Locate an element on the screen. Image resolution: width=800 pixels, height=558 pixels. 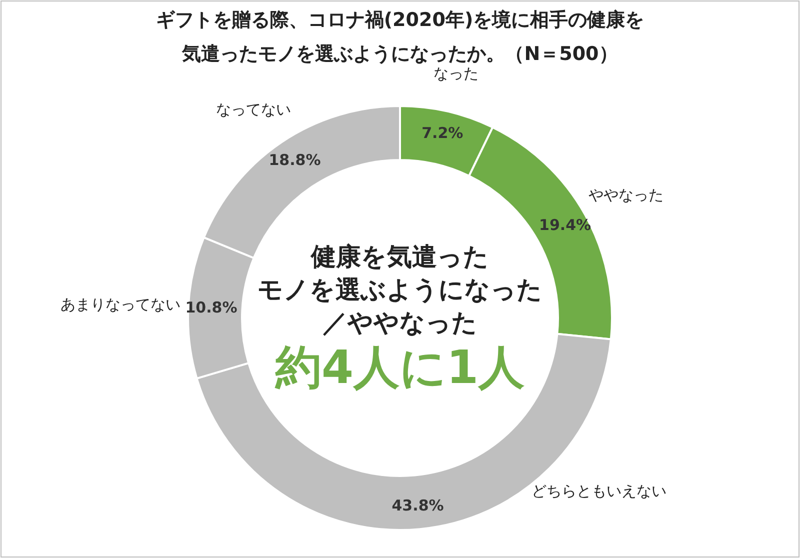
chart-title: ギフトを贈る際、コロナ禍(2020年)を境に相手の健康を is located at coordinates (400, 20).